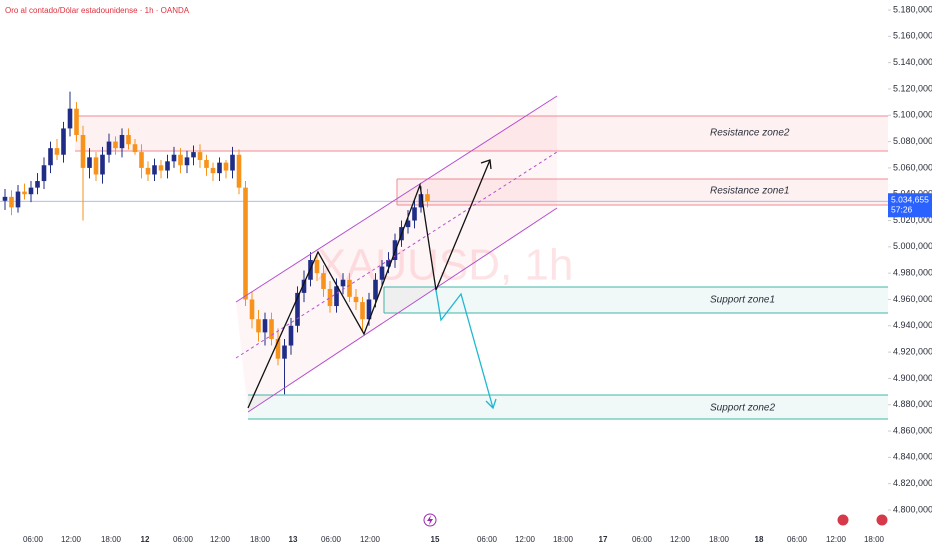 Image resolution: width=932 pixels, height=550 pixels. What do you see at coordinates (912, 430) in the screenshot?
I see `y-tick-label: 4.860,000` at bounding box center [912, 430].